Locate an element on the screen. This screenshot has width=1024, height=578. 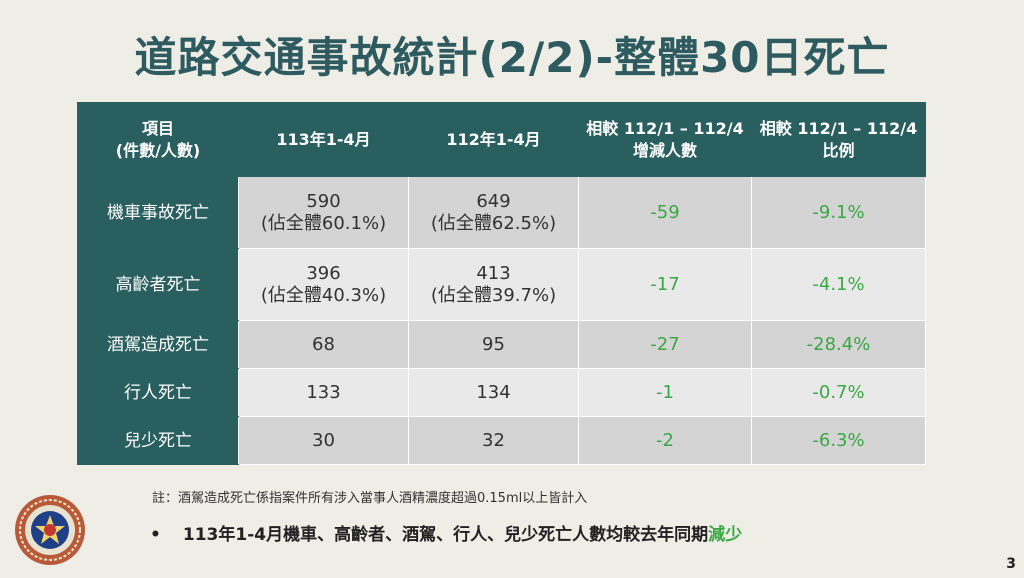
cell-ratio: -4.1% is located at coordinates (838, 284).